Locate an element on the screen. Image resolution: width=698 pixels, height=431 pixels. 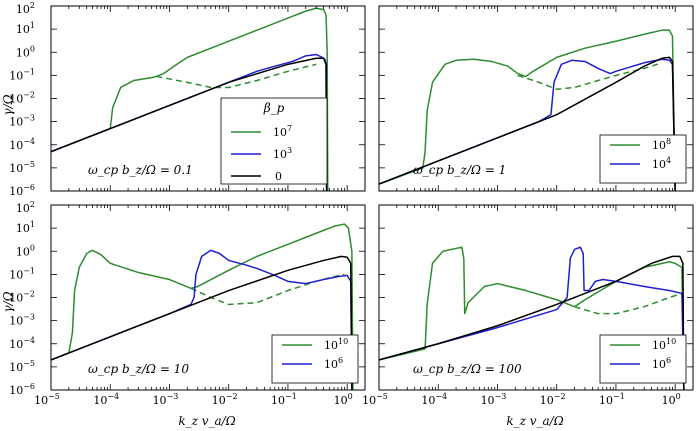
plot-area is located at coordinates (532, 318).